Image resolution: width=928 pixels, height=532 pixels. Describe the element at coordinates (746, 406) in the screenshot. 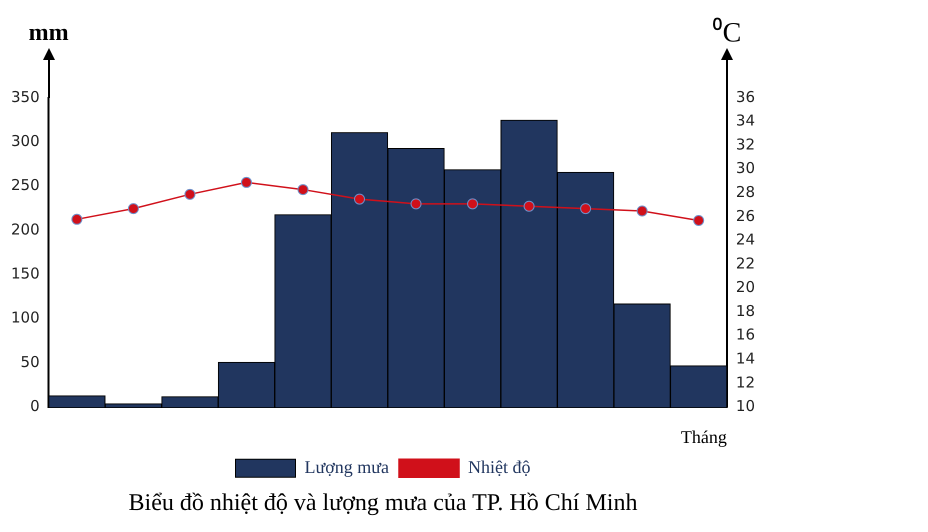

I see `y2-tick-label: 10` at that location.